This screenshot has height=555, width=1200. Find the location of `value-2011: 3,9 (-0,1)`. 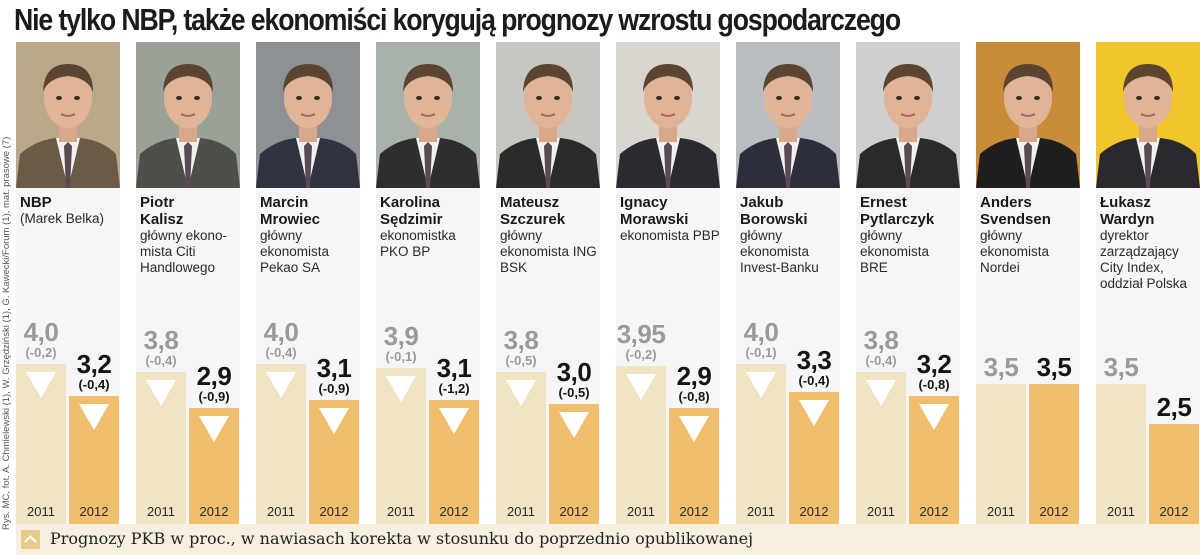

value-2011: 3,9 (-0,1) is located at coordinates (401, 343).